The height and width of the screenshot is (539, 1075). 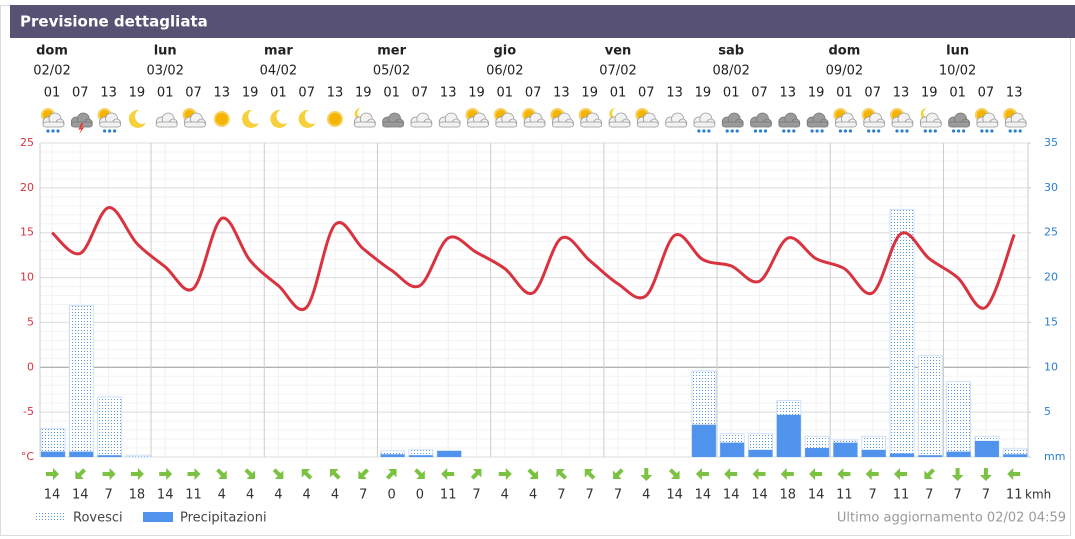 I want to click on day-date: 09/02, so click(x=844, y=71).